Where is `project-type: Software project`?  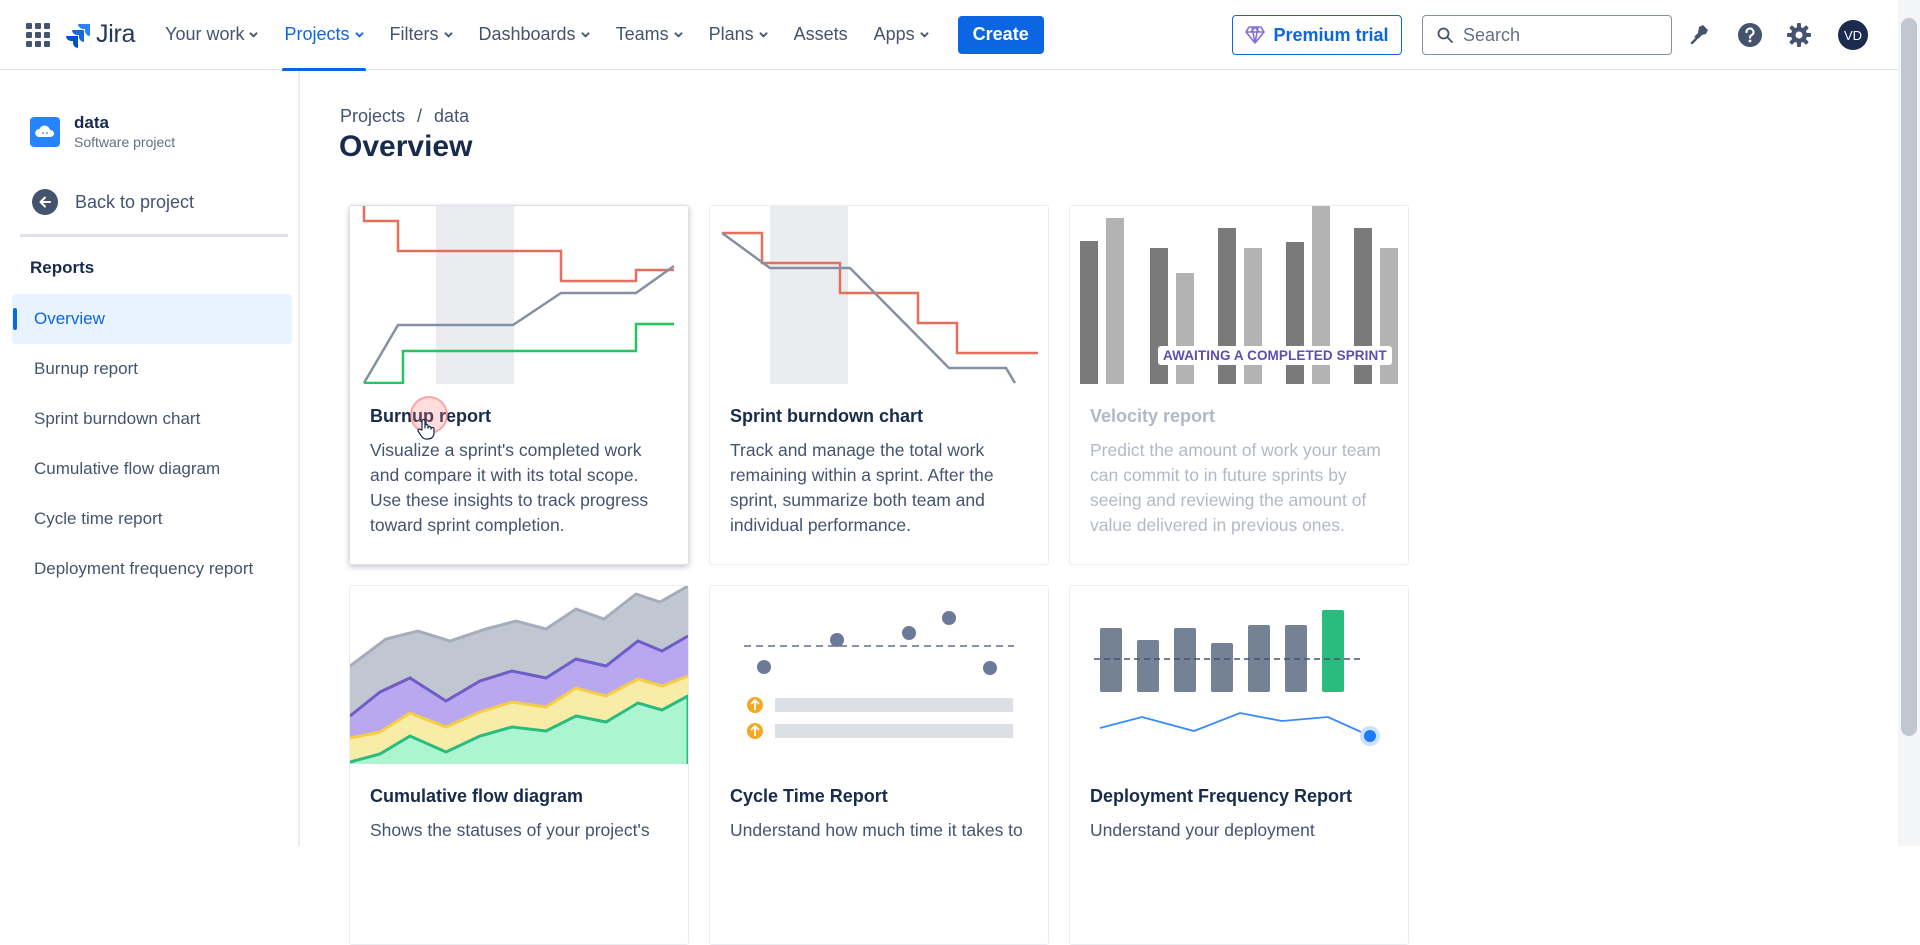
project-type: Software project is located at coordinates (125, 142).